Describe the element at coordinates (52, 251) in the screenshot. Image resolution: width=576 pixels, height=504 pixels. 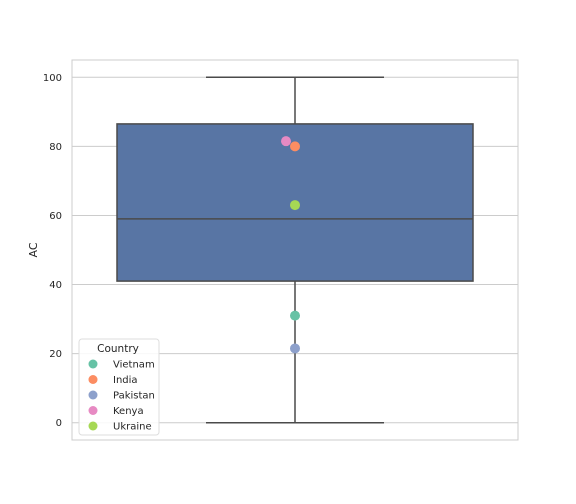
I see `y-tick-labels: 0 20 40 60 80 100` at that location.